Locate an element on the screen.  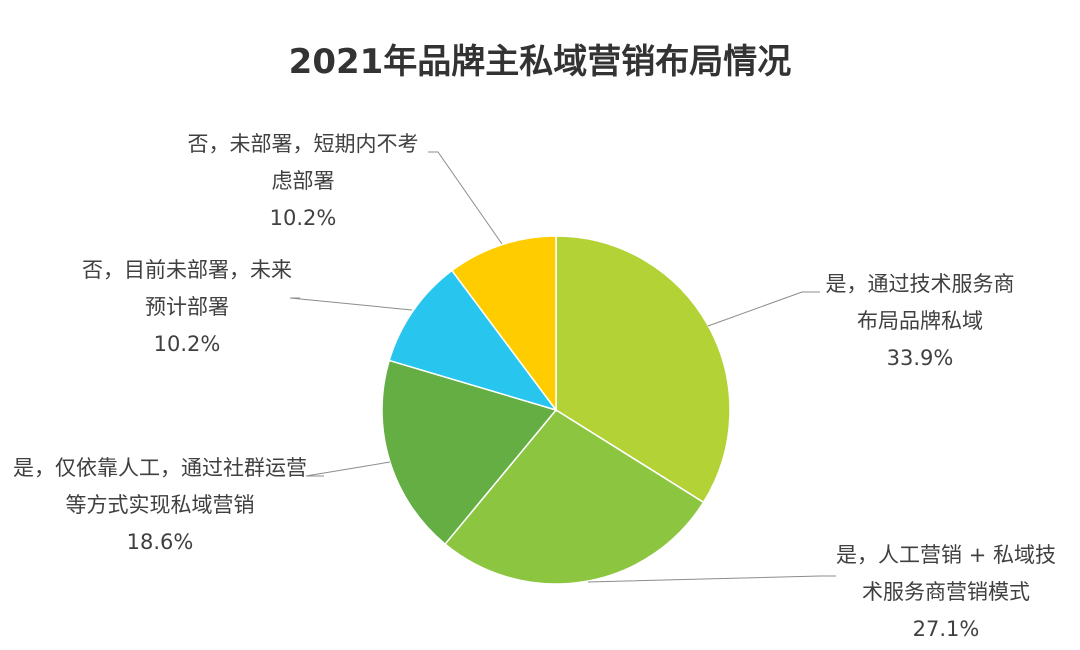
slice-label-percent: 33.9% is located at coordinates (920, 358).